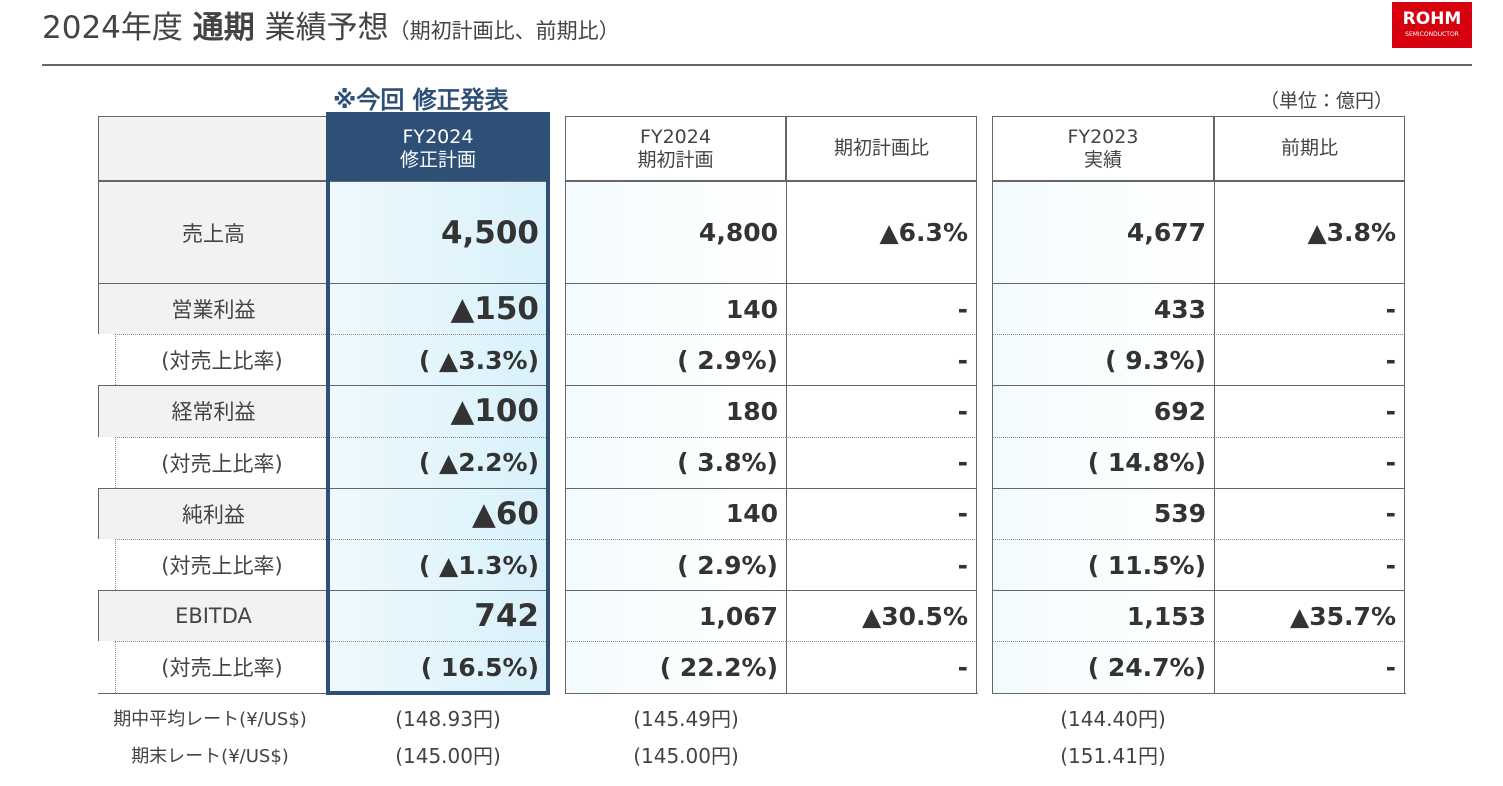 The height and width of the screenshot is (786, 1503). I want to click on column-header-line: 前期比, so click(1309, 148).